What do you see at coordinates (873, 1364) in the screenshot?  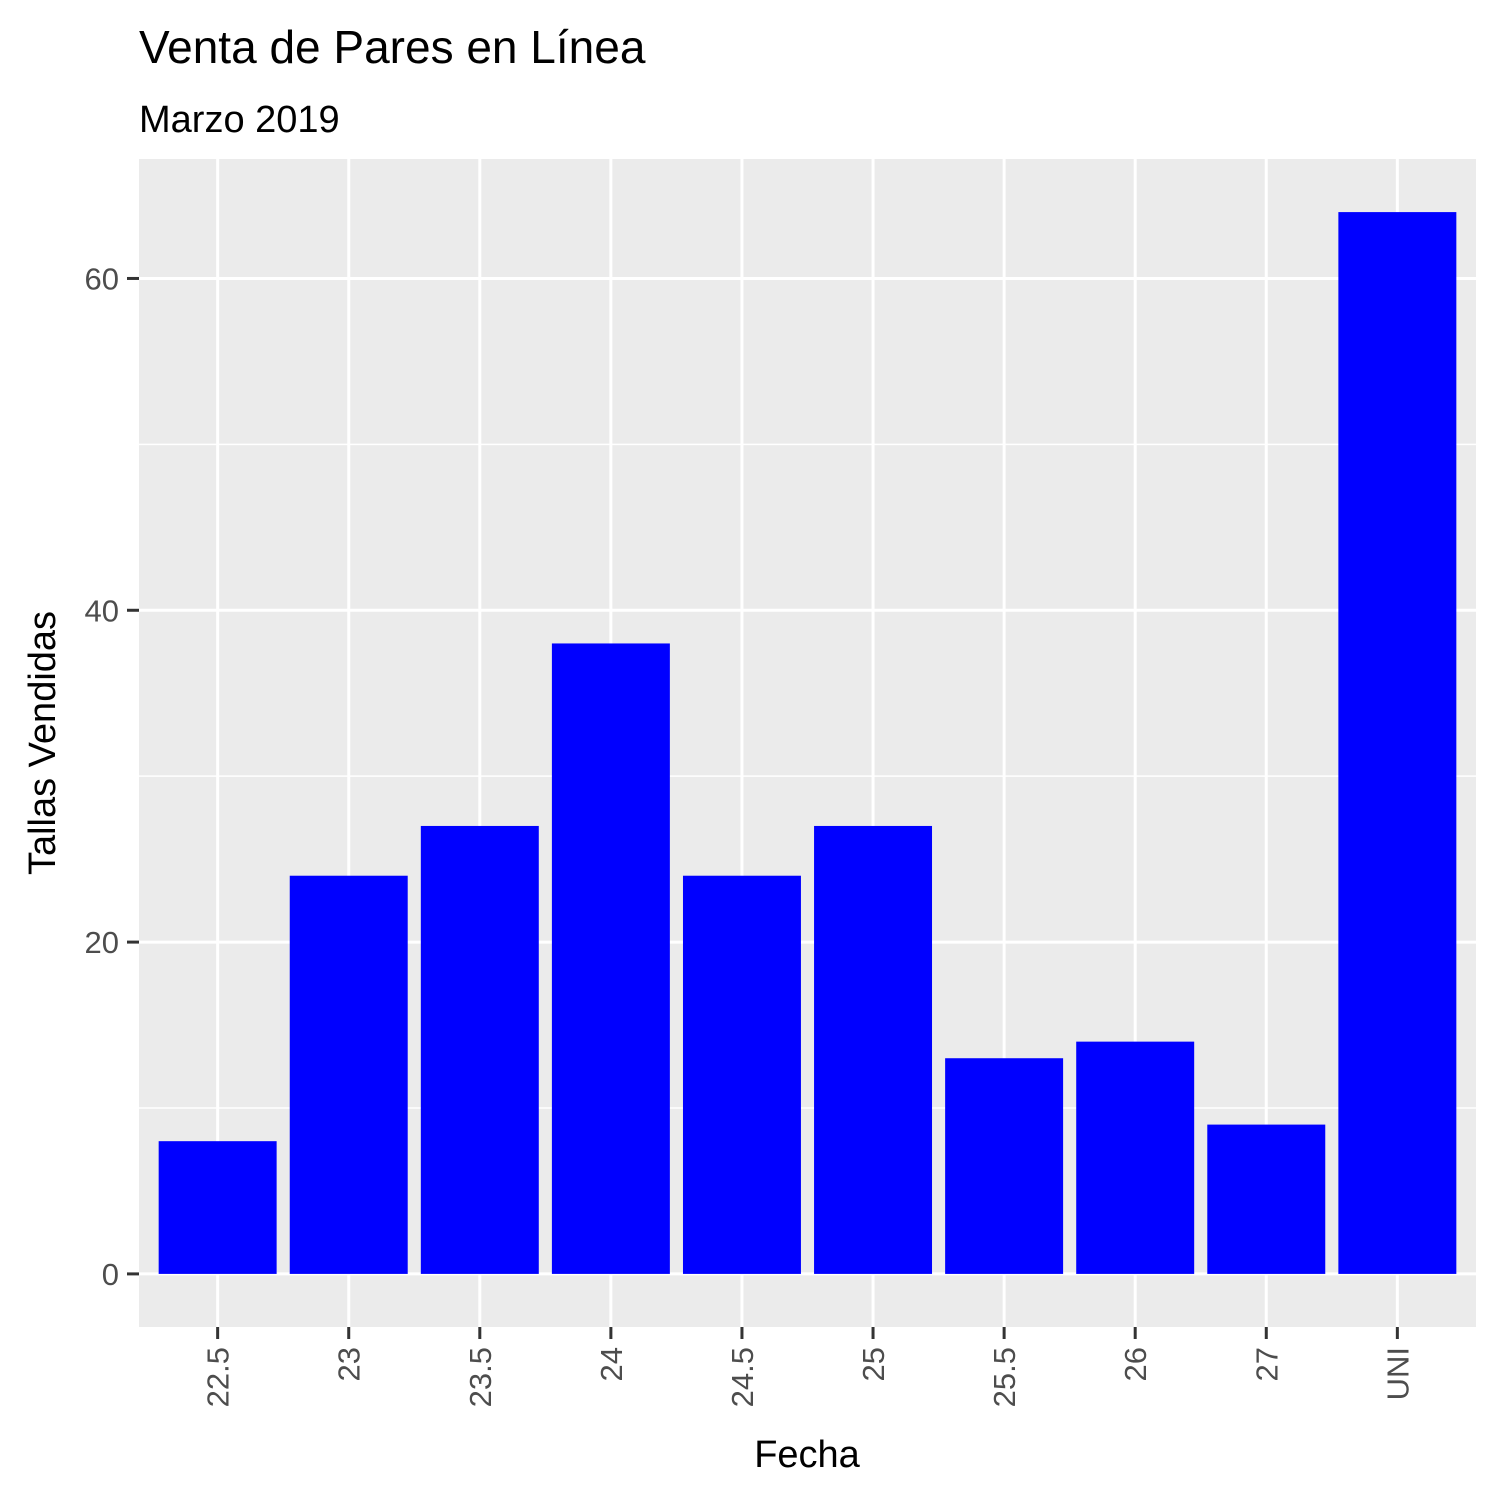 I see `x-tick-label: 25` at bounding box center [873, 1364].